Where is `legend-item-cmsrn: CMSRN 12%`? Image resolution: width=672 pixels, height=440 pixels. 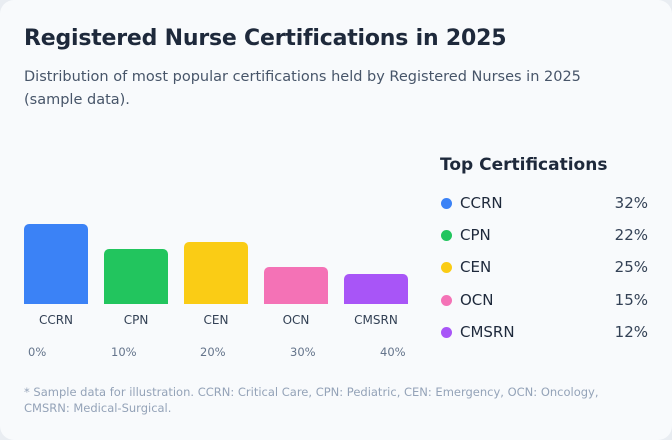
legend-item-cmsrn: CMSRN 12% is located at coordinates (544, 333).